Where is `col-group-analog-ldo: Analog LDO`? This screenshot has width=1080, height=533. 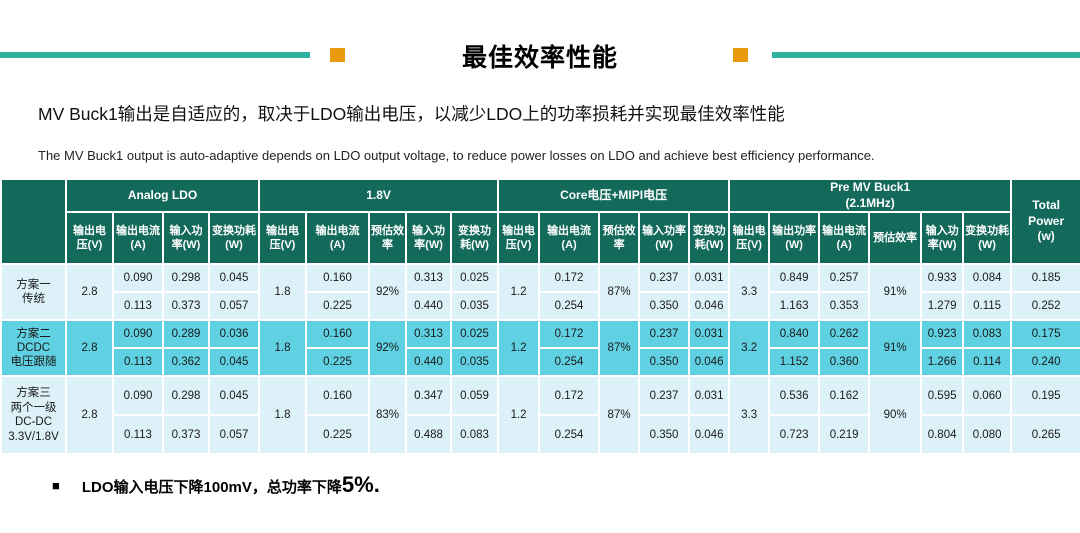 col-group-analog-ldo: Analog LDO is located at coordinates (162, 195).